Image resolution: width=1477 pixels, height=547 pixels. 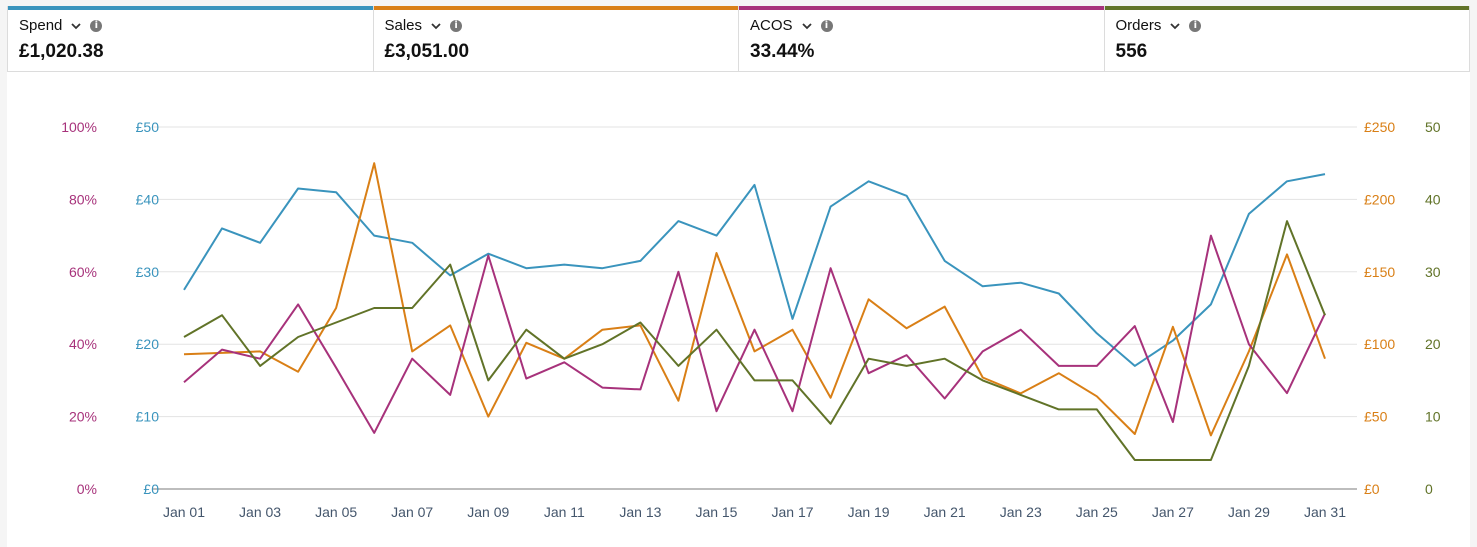 What do you see at coordinates (83, 272) in the screenshot?
I see `y-tick-label-acos: 60%` at bounding box center [83, 272].